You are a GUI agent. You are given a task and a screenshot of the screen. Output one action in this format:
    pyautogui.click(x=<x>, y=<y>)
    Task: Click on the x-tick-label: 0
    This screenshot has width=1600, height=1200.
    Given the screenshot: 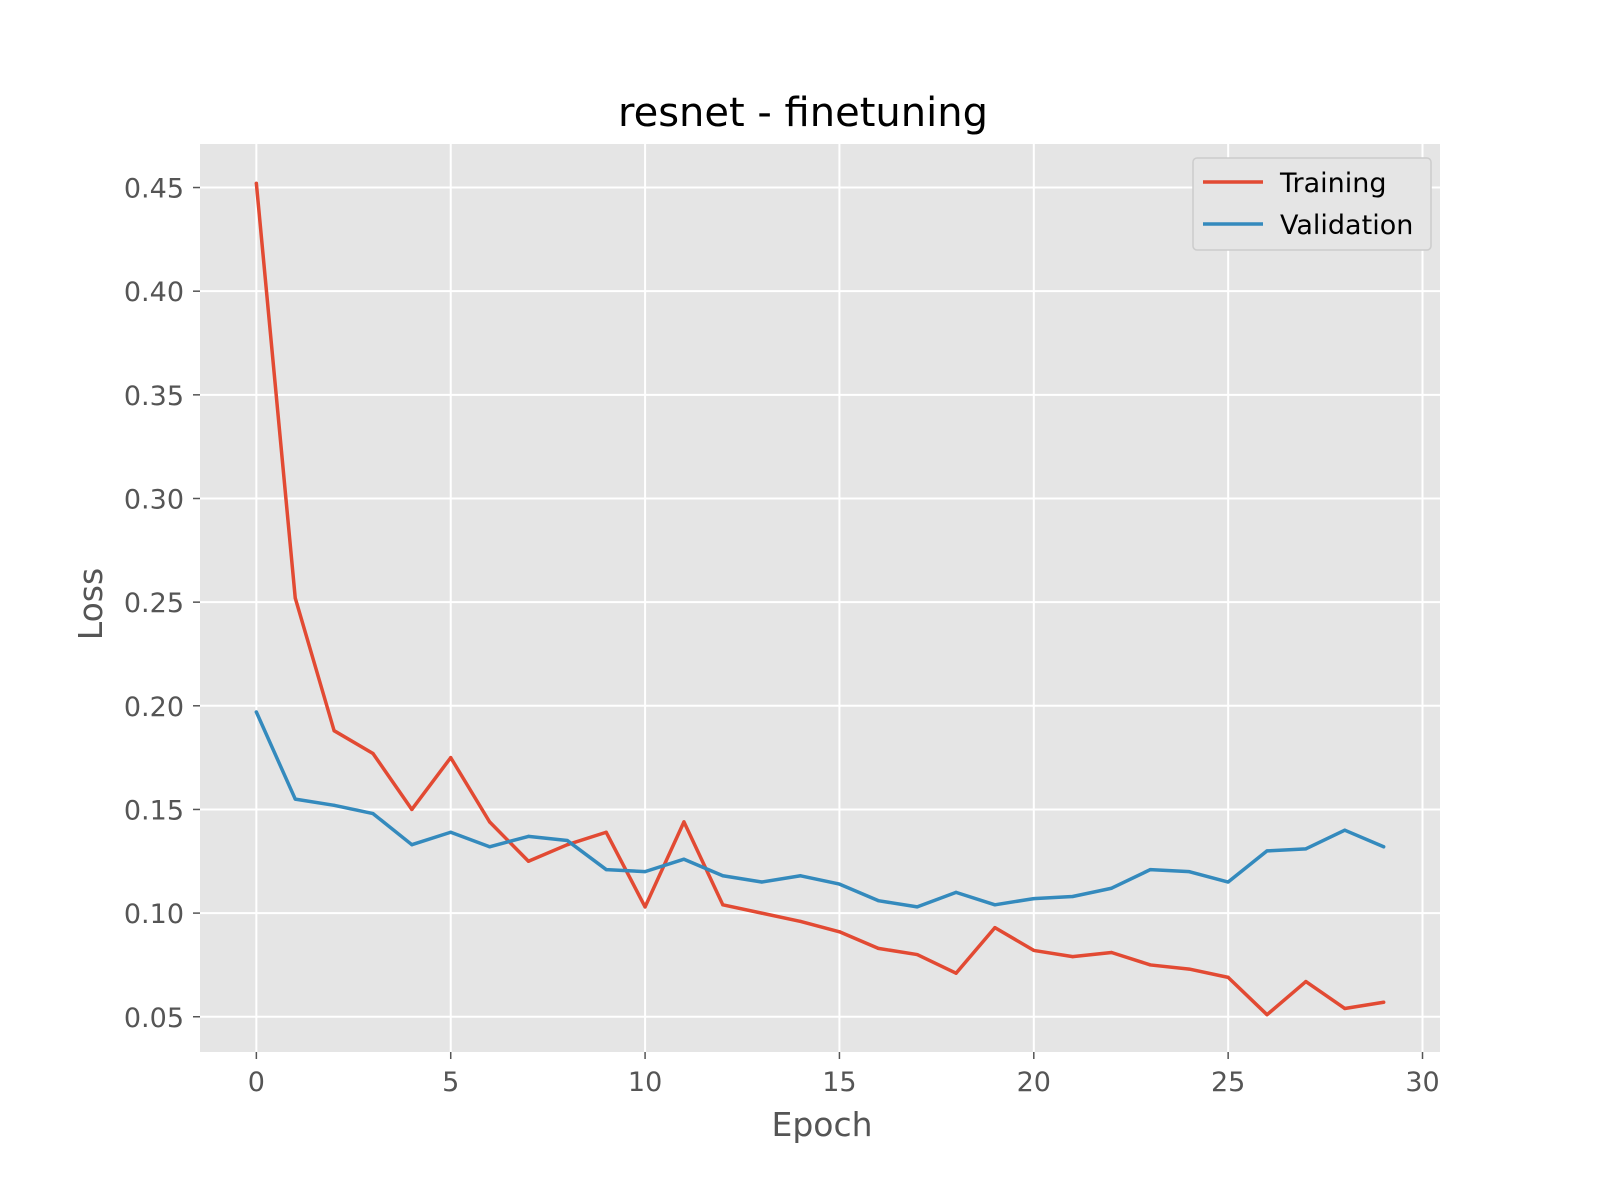 What is the action you would take?
    pyautogui.click(x=256, y=1082)
    